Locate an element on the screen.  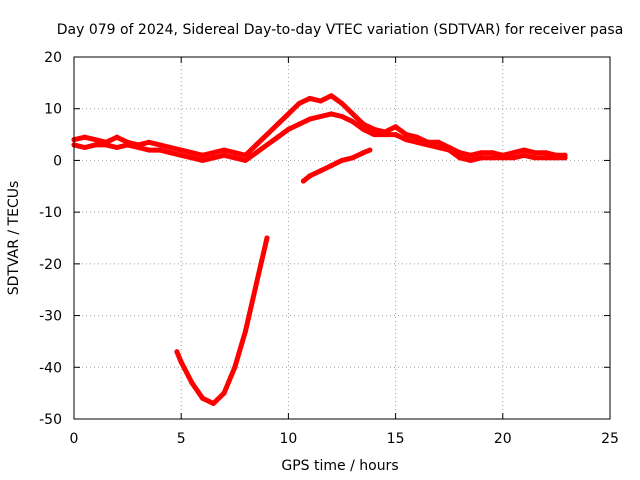
x-tick-label-0: 0 is located at coordinates (74, 439).